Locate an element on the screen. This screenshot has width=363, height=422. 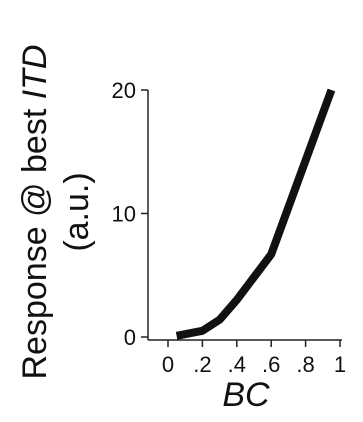
x-tick-label: .6 is located at coordinates (271, 364).